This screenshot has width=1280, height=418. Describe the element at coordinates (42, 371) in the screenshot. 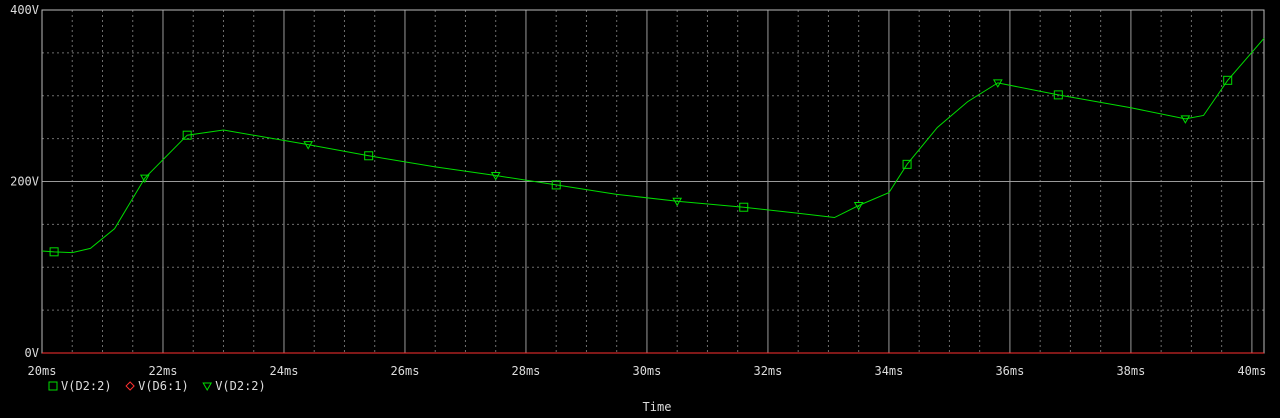

I see `x-tick-label: 20ms` at that location.